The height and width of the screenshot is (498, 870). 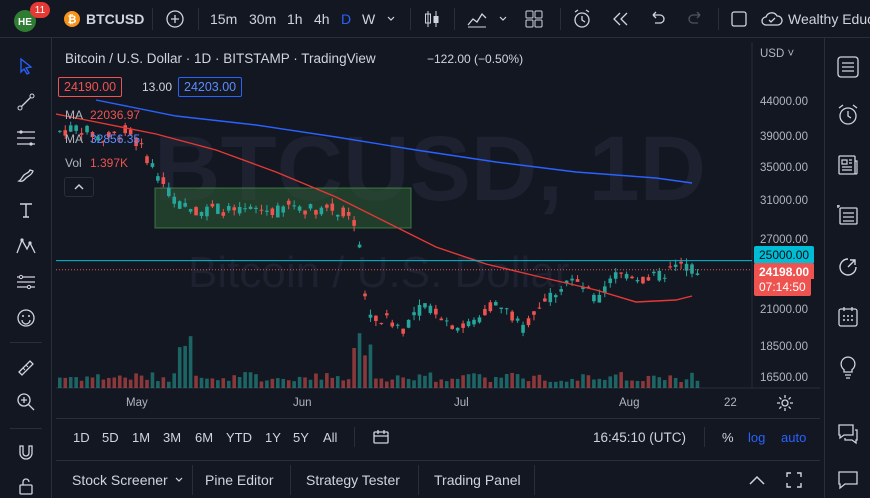 I want to click on add-symbol-icon, so click(x=175, y=19).